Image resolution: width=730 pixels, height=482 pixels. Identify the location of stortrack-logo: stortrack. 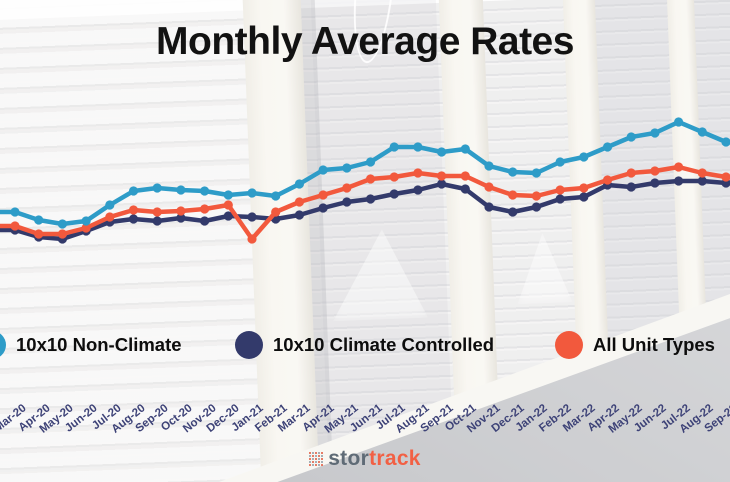
(365, 458).